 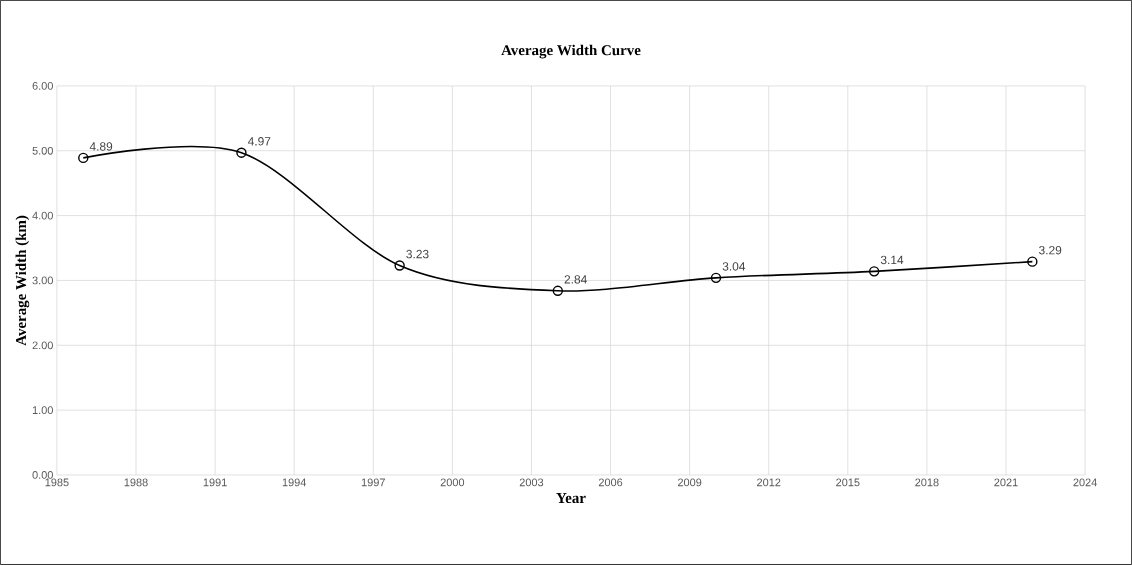 What do you see at coordinates (136, 482) in the screenshot?
I see `x-tick-label: 1988` at bounding box center [136, 482].